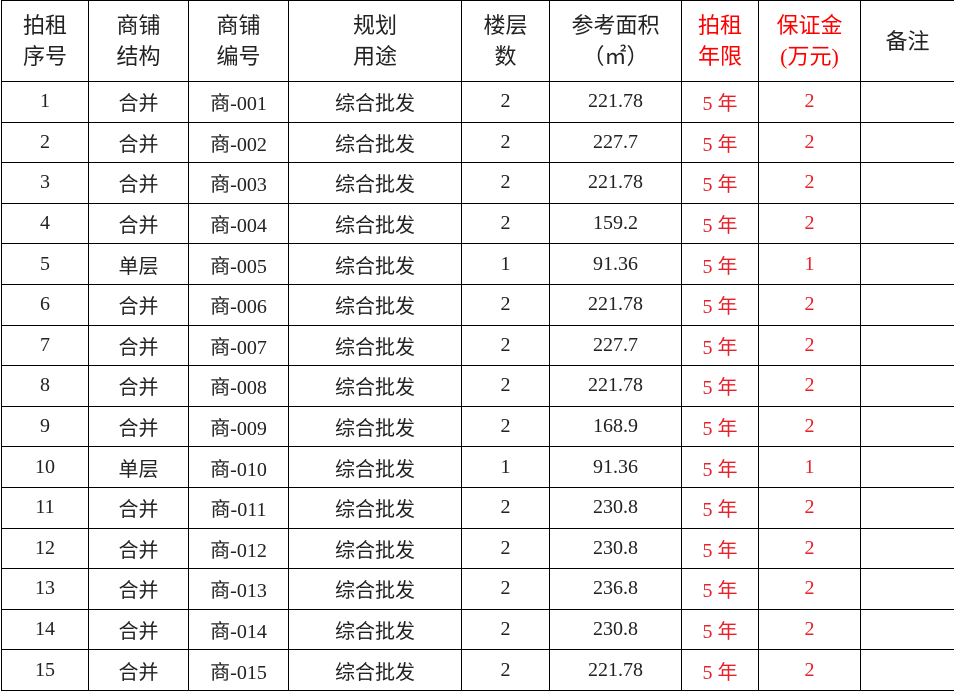  What do you see at coordinates (45, 41) in the screenshot?
I see `header-lot-number: 拍租 序号` at bounding box center [45, 41].